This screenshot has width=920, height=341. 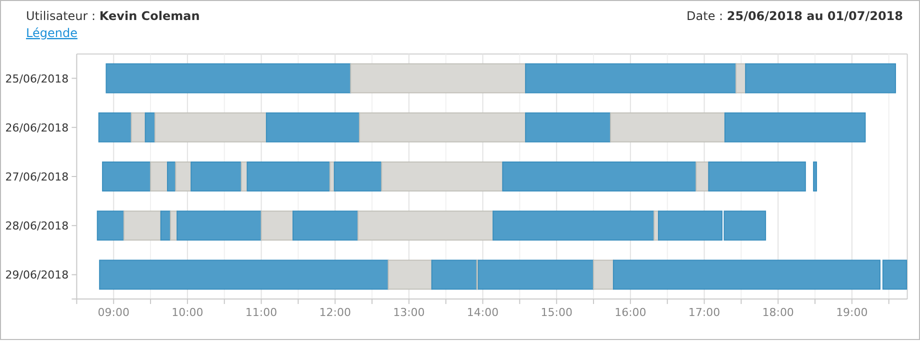 I want to click on x-tick-label: 14:00, so click(x=482, y=312).